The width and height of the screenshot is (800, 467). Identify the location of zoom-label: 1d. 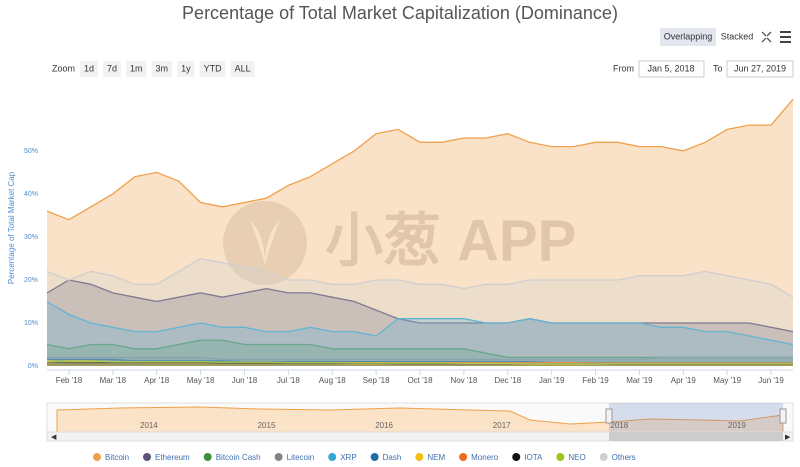
(89, 68).